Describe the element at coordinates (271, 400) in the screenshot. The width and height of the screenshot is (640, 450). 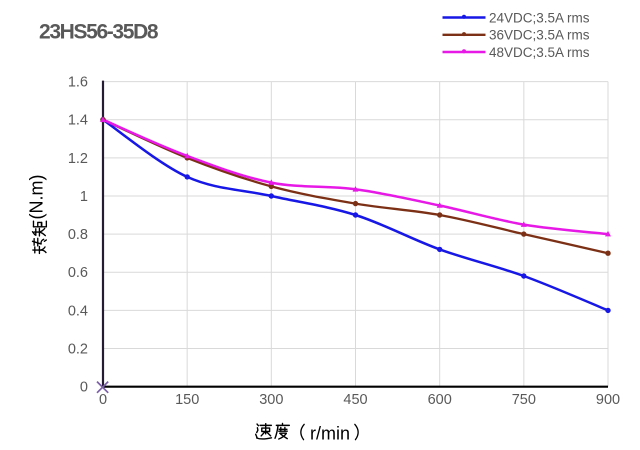
I see `svg-text: 300` at that location.